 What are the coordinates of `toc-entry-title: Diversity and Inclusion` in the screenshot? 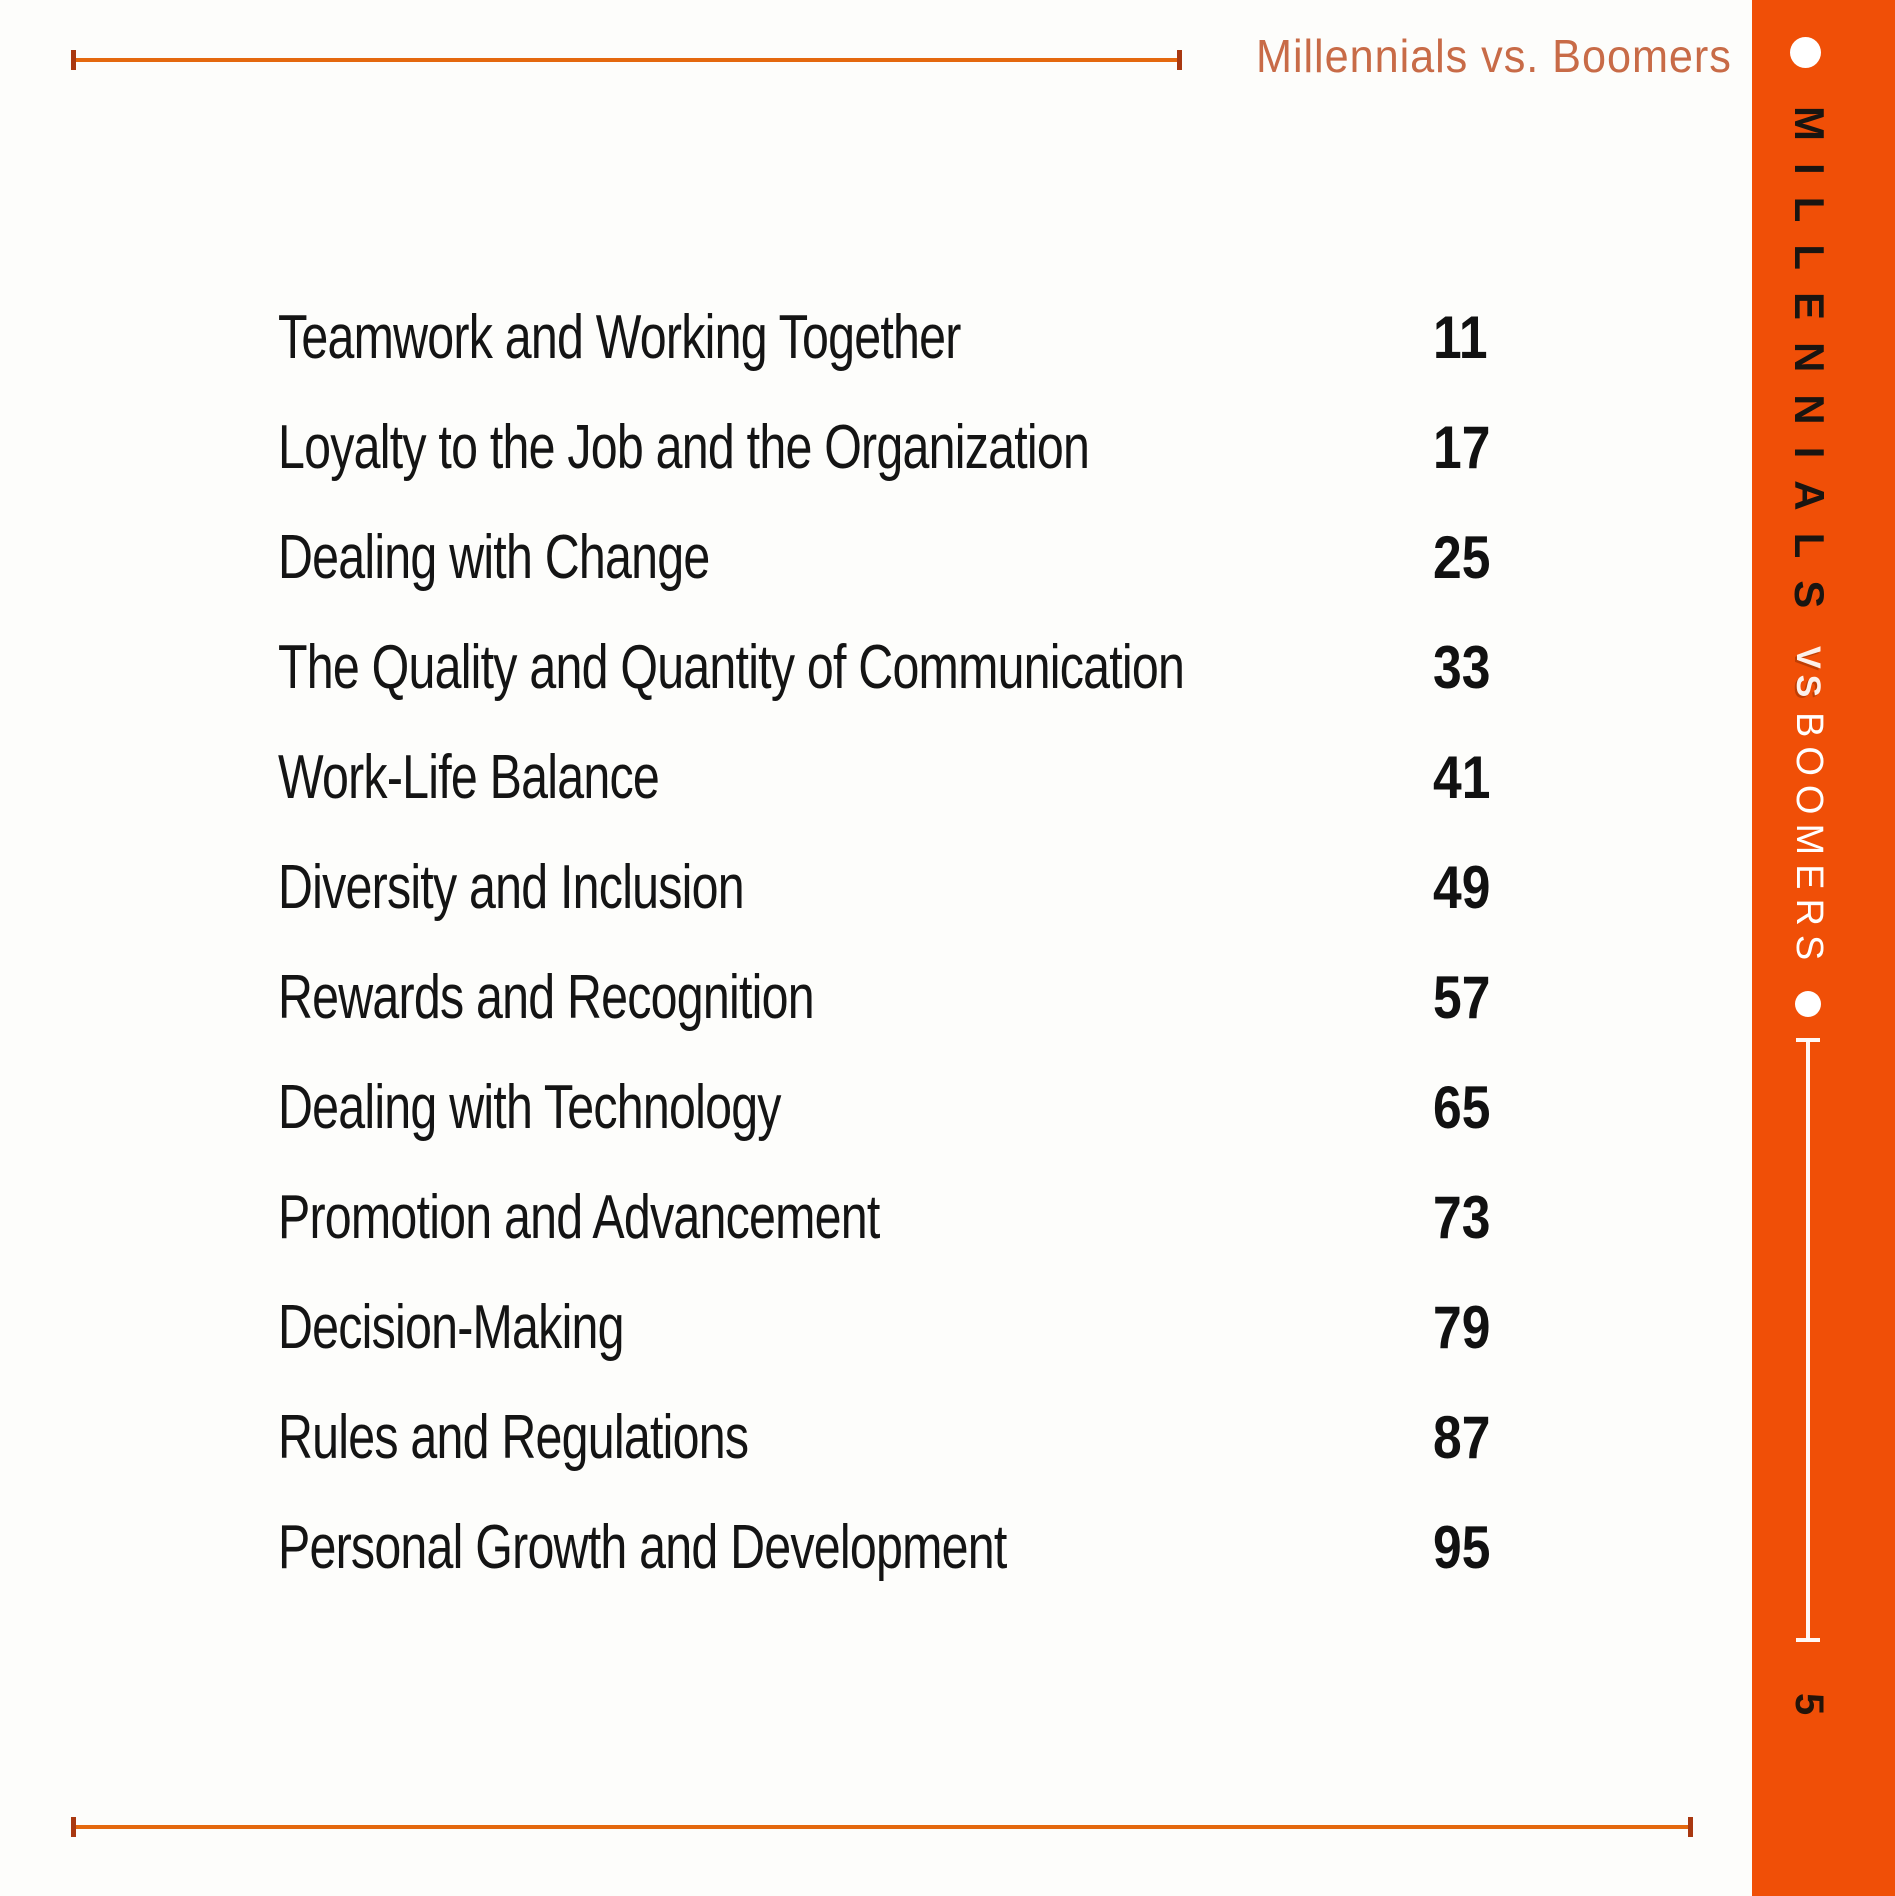 It's located at (511, 887).